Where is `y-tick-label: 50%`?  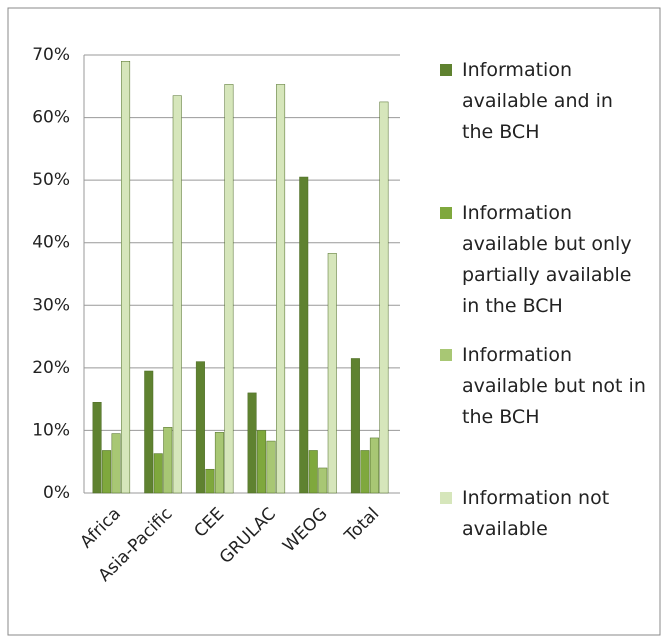
y-tick-label: 50% is located at coordinates (51, 180).